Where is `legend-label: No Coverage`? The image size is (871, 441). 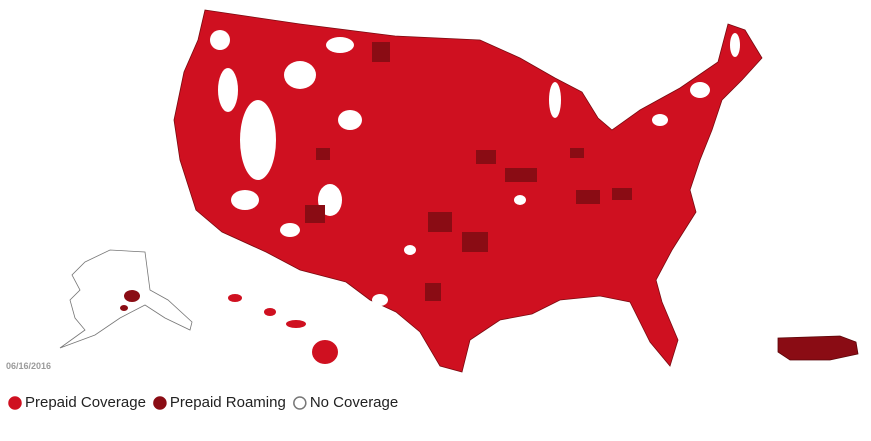
legend-label: No Coverage is located at coordinates (354, 402).